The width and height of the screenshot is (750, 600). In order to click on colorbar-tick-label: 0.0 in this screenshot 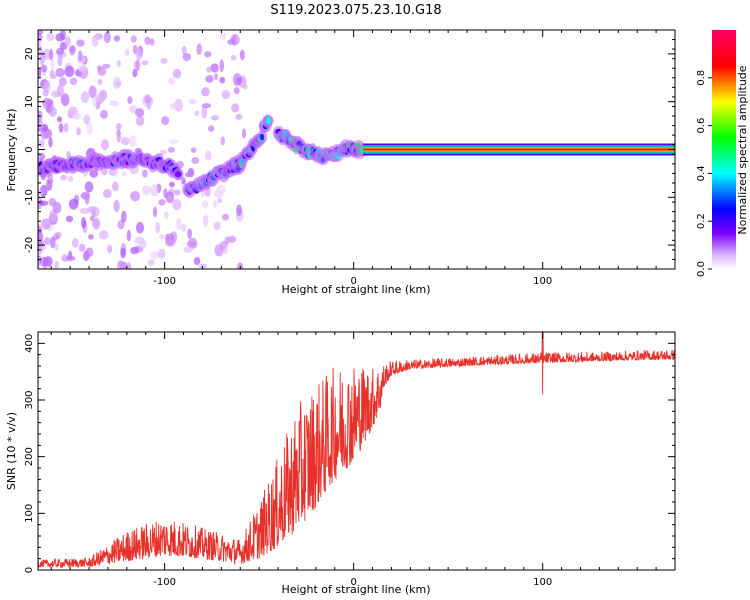, I will do `click(701, 269)`.